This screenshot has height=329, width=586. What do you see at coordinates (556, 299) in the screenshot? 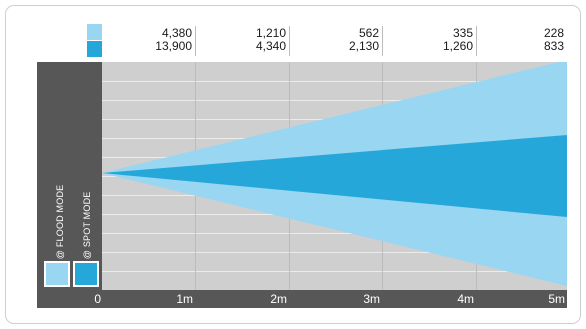
I see `tick-label-5m: 5m` at bounding box center [556, 299].